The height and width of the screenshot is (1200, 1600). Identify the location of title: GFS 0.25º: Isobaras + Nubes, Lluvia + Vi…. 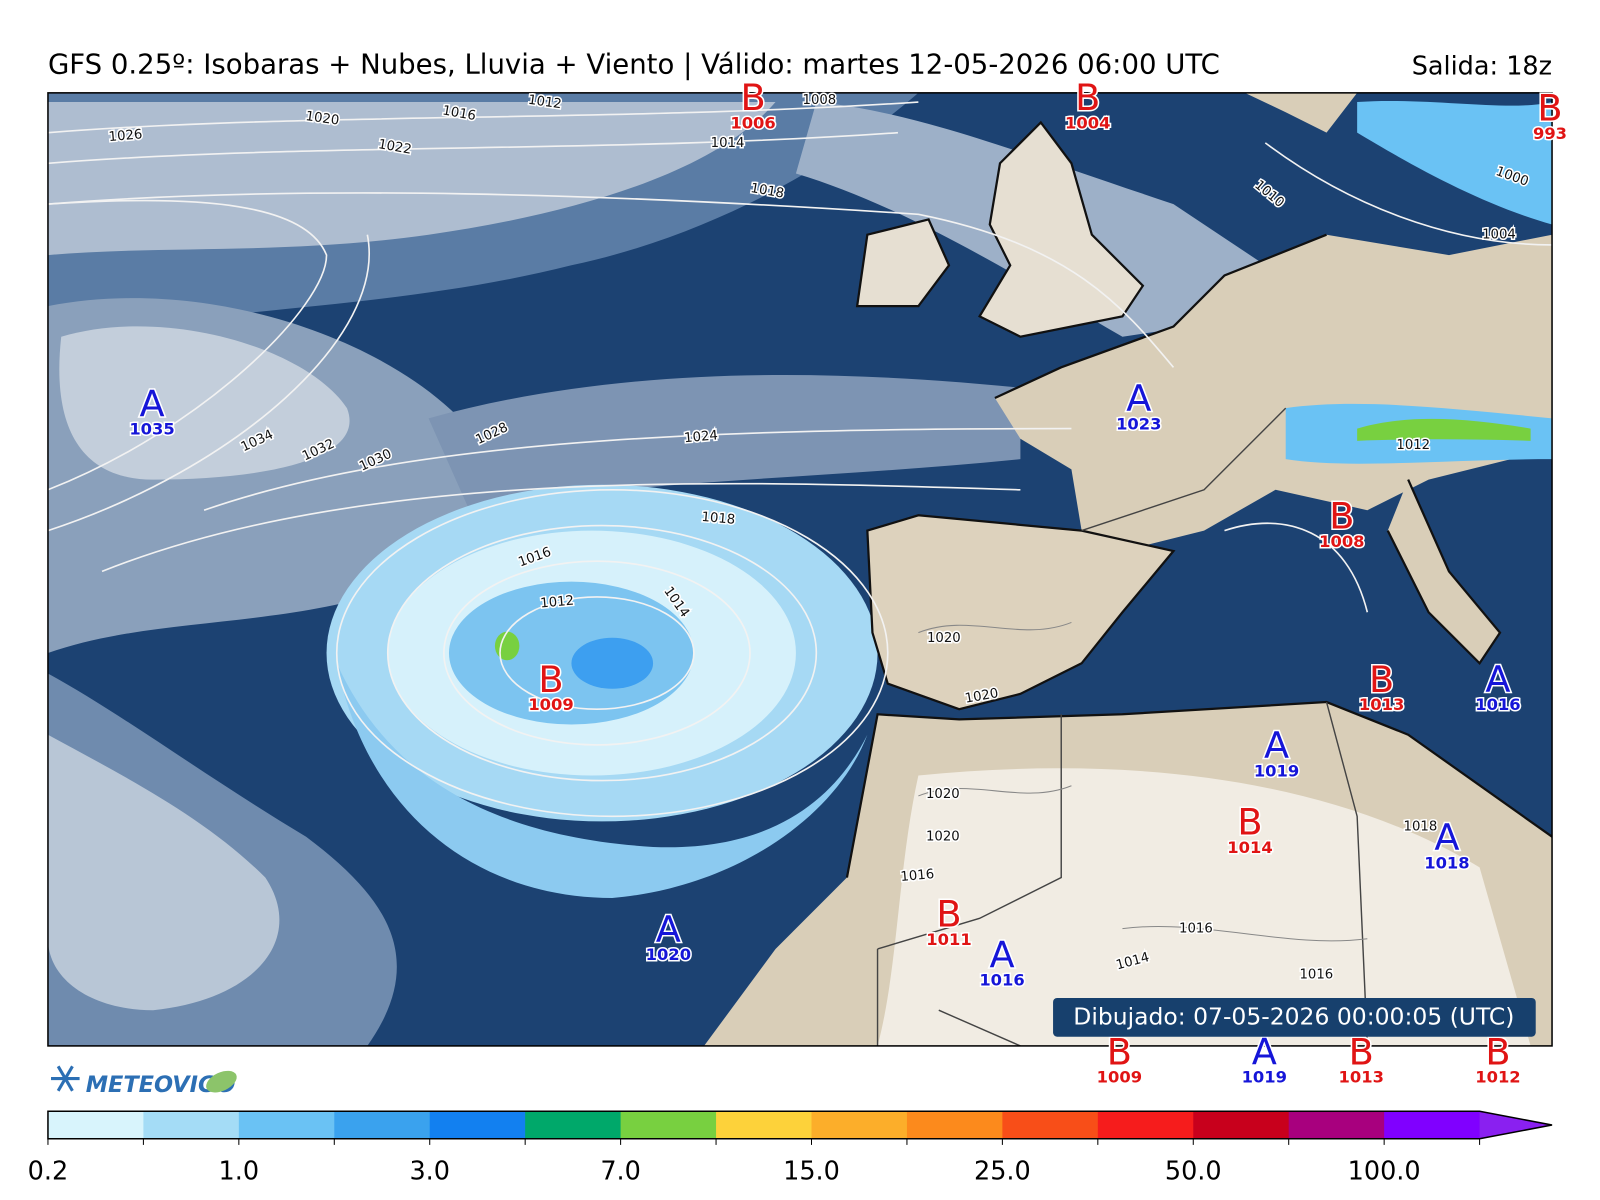
(634, 64).